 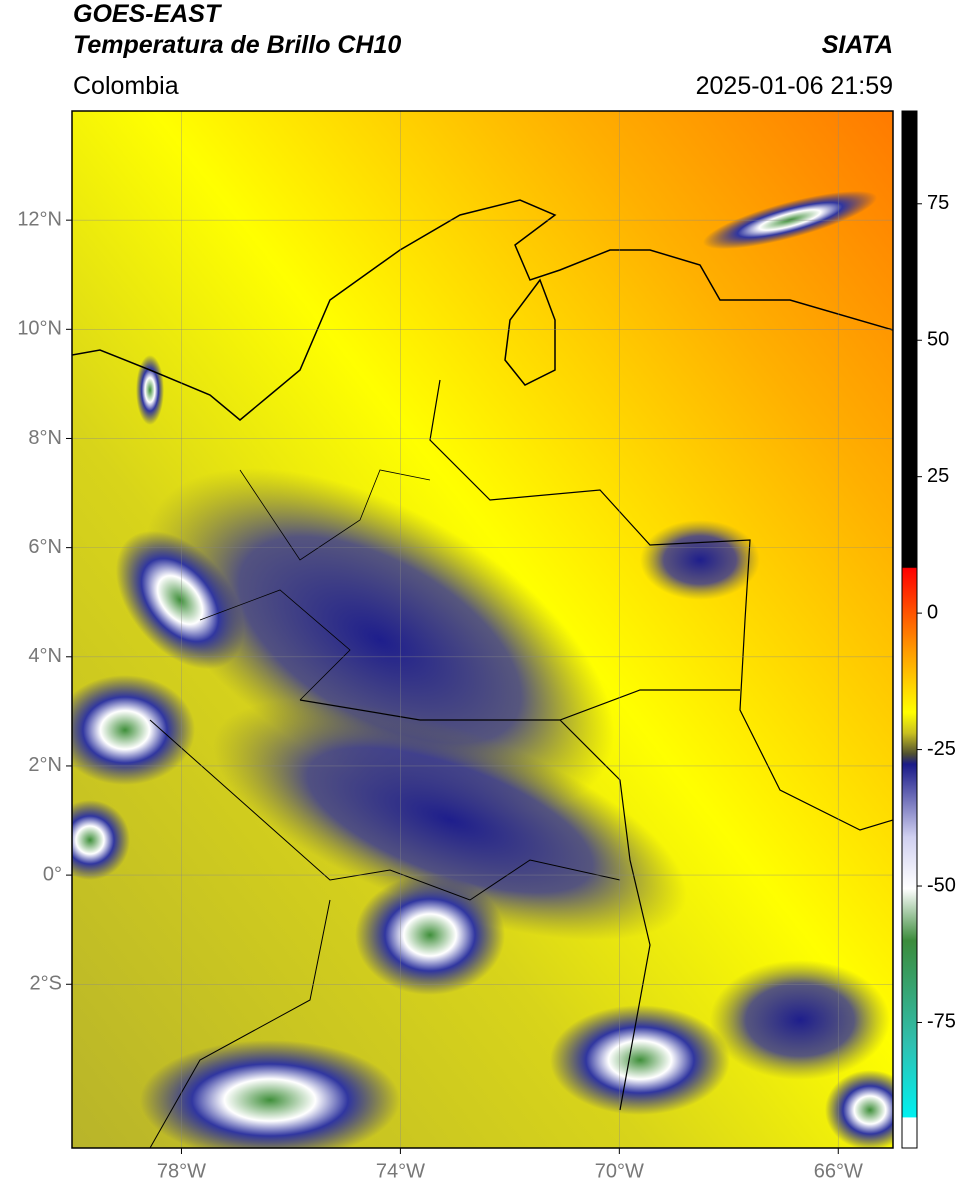 What do you see at coordinates (838, 1171) in the screenshot?
I see `x-tick-label: 66°W` at bounding box center [838, 1171].